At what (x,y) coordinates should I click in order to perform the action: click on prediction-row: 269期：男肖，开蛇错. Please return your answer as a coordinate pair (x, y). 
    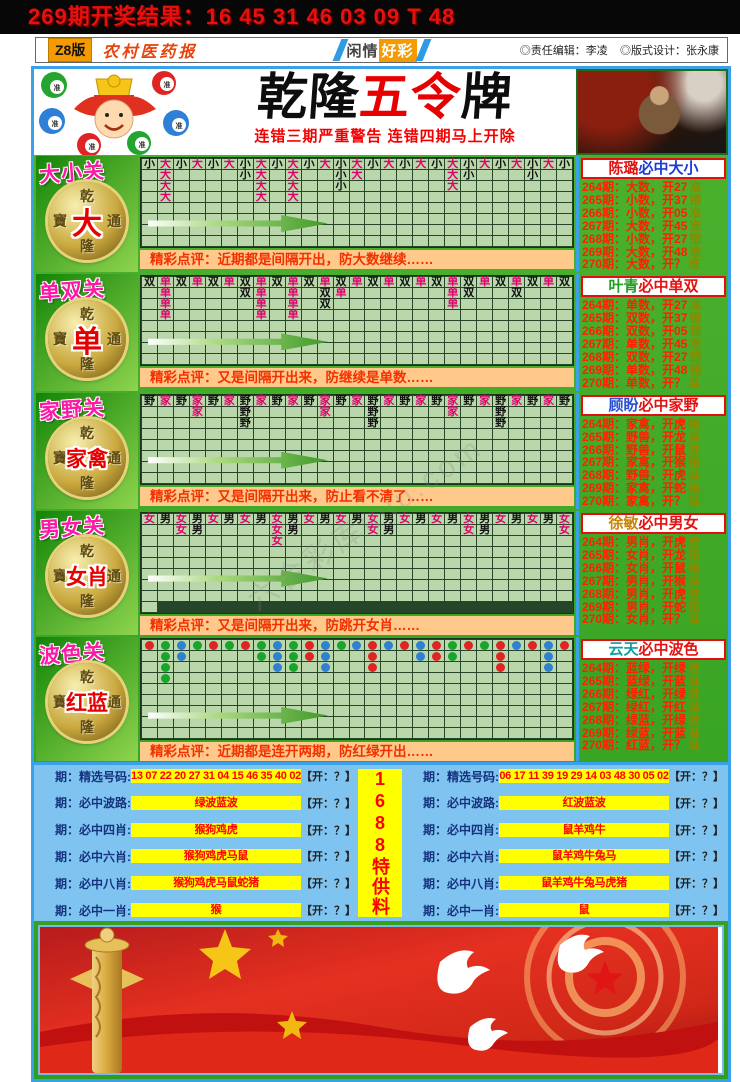
    Looking at the image, I should click on (653, 607).